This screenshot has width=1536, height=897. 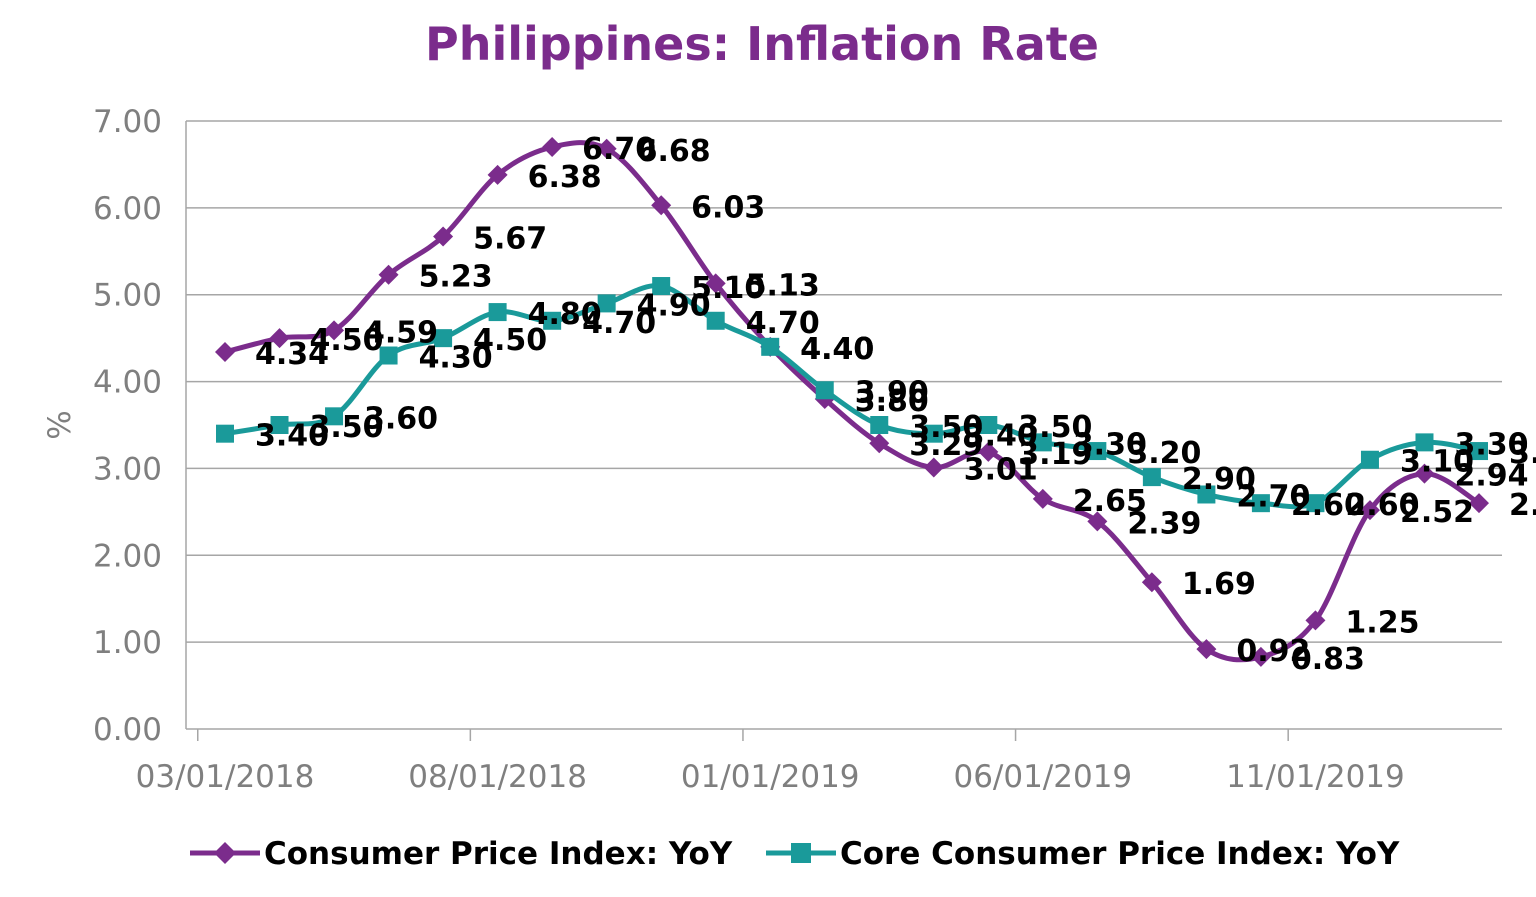 I want to click on x-tick-label-2: 01/01/2019, so click(x=770, y=777).